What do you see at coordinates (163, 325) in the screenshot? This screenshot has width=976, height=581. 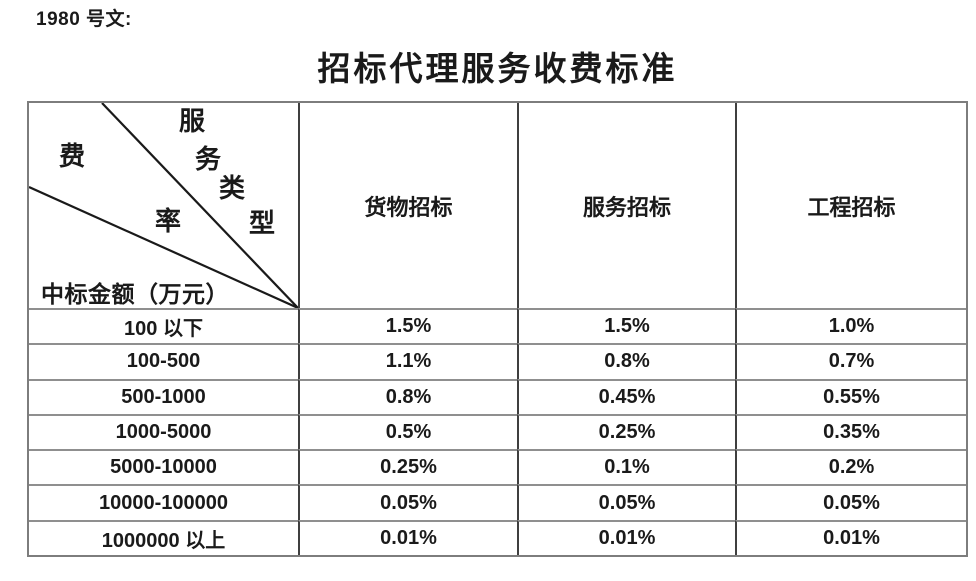 I see `row-0-label: 100 以下` at bounding box center [163, 325].